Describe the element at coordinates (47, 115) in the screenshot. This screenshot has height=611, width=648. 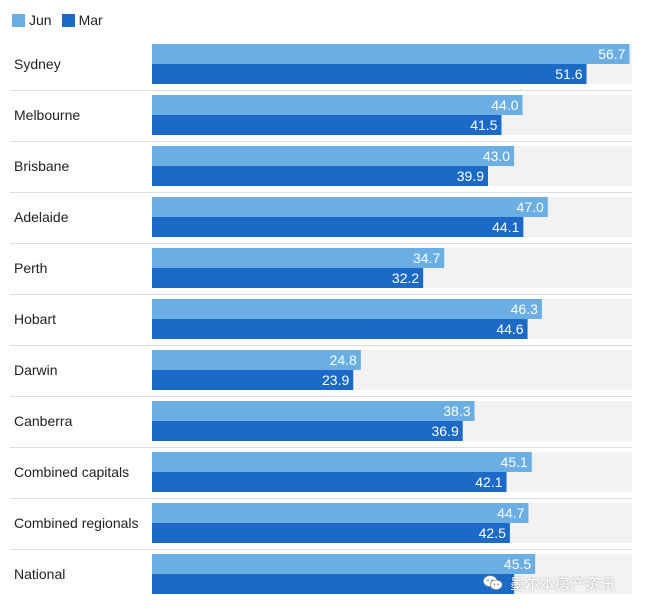
I see `category-label-melbourne: Melbourne` at that location.